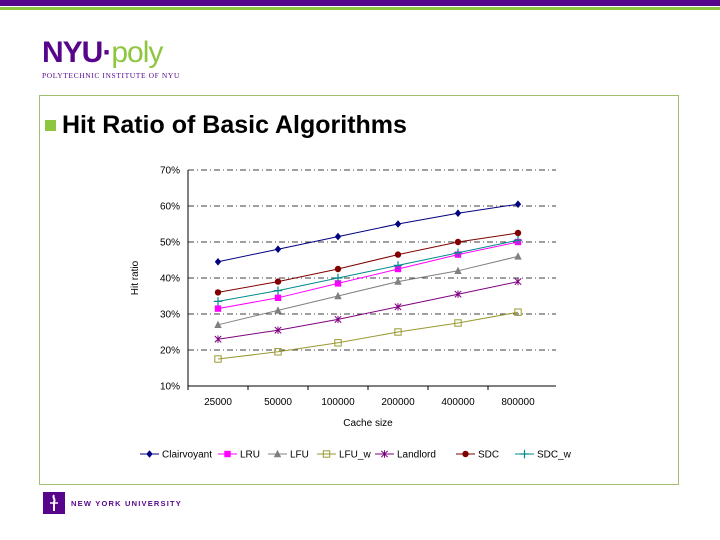 The width and height of the screenshot is (720, 540). I want to click on legend-marker-landlord, so click(384, 454).